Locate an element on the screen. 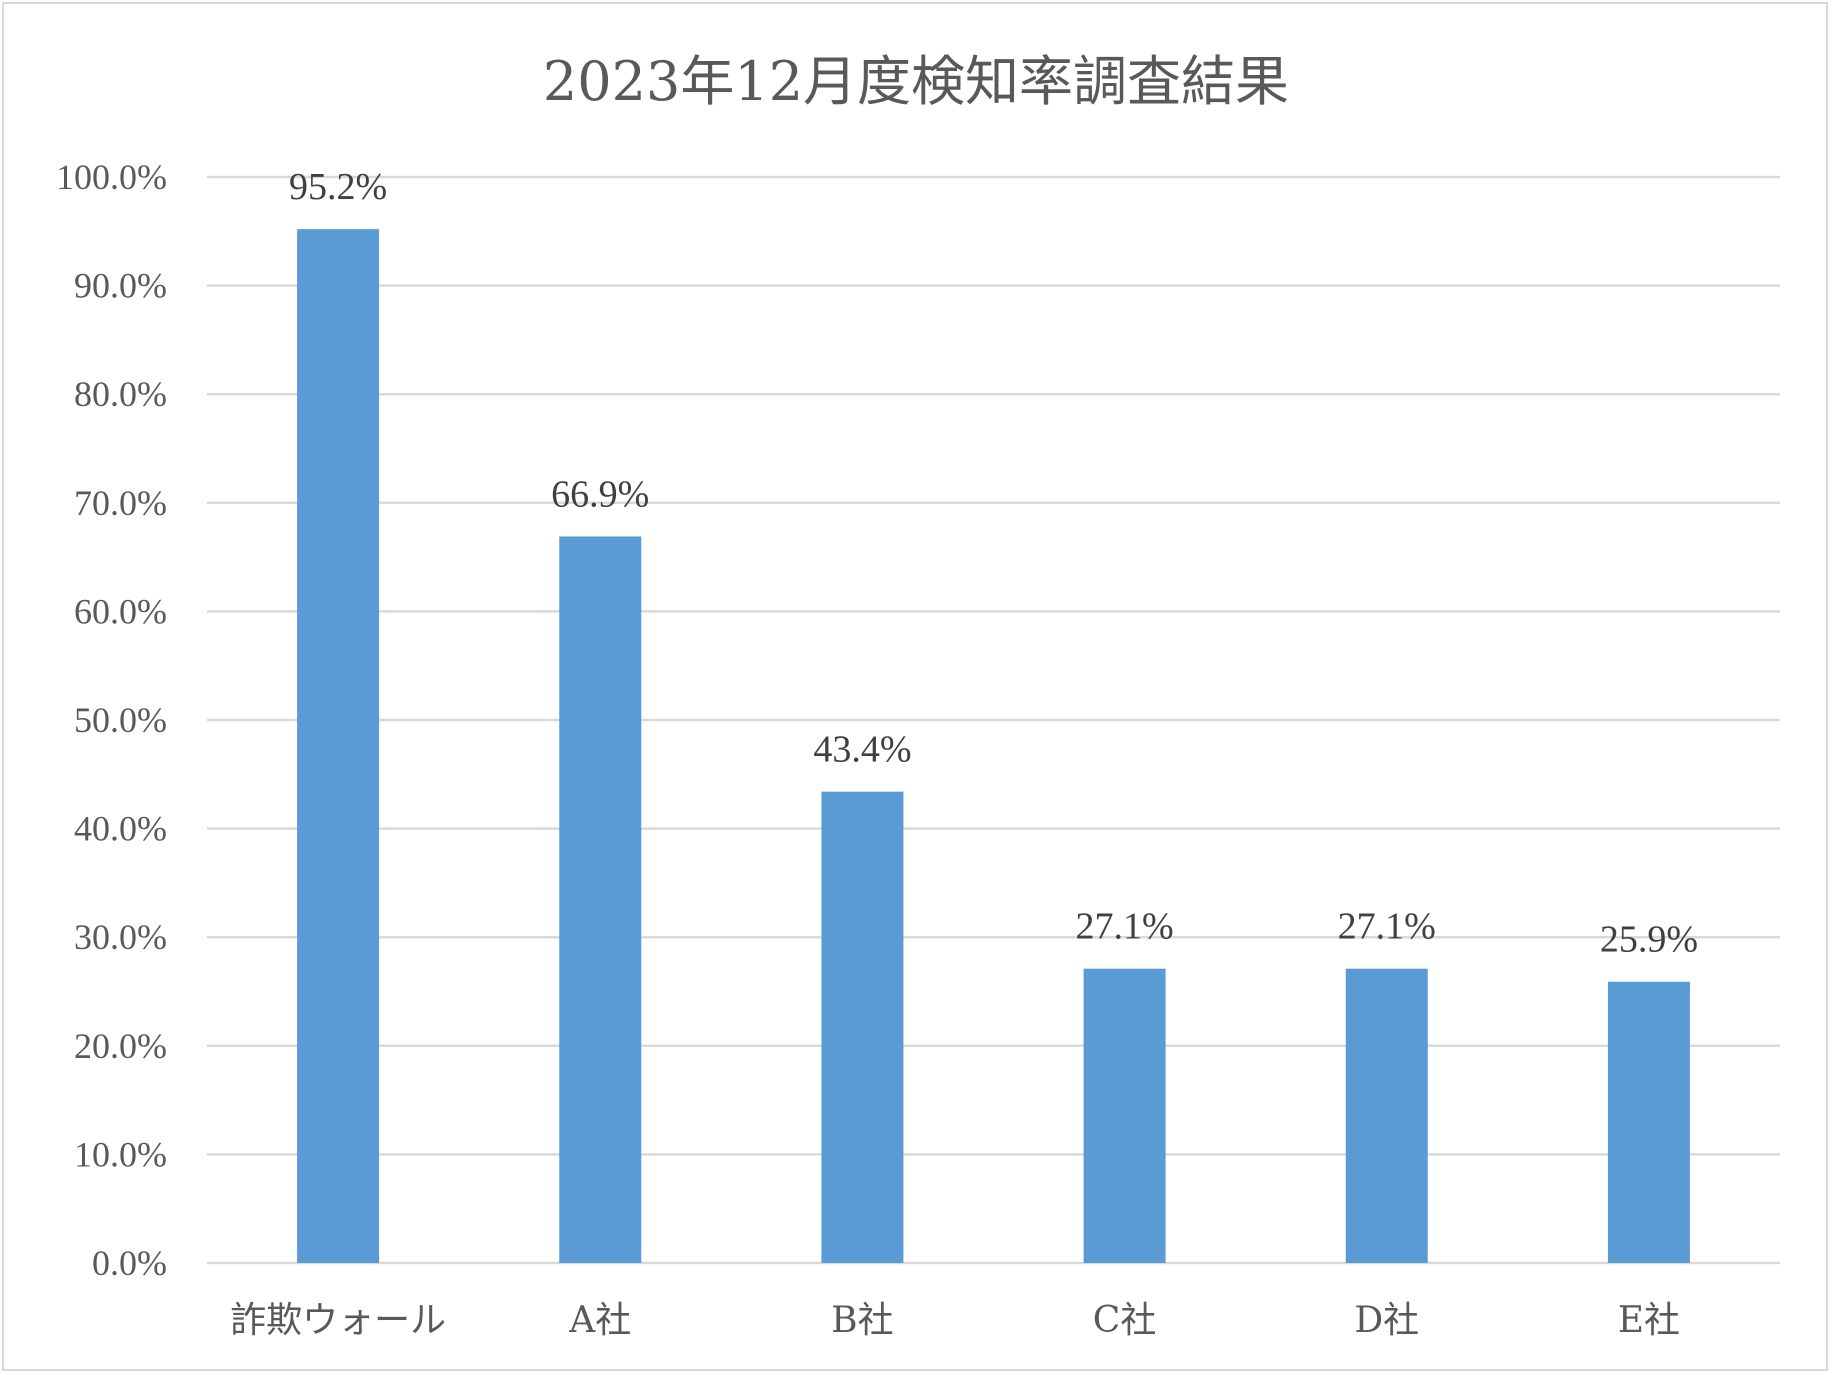 The image size is (1832, 1375). y-tick-label: 90.0% is located at coordinates (120, 286).